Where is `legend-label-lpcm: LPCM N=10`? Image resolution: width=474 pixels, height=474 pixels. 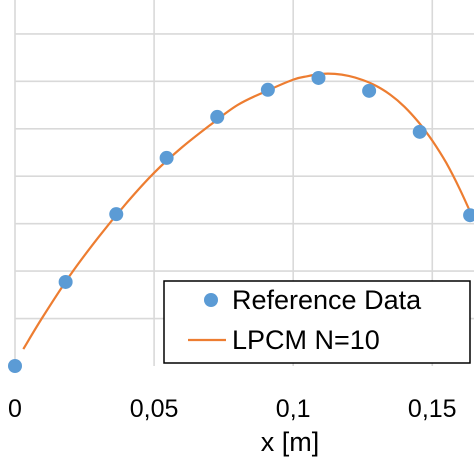 legend-label-lpcm: LPCM N=10 is located at coordinates (306, 340).